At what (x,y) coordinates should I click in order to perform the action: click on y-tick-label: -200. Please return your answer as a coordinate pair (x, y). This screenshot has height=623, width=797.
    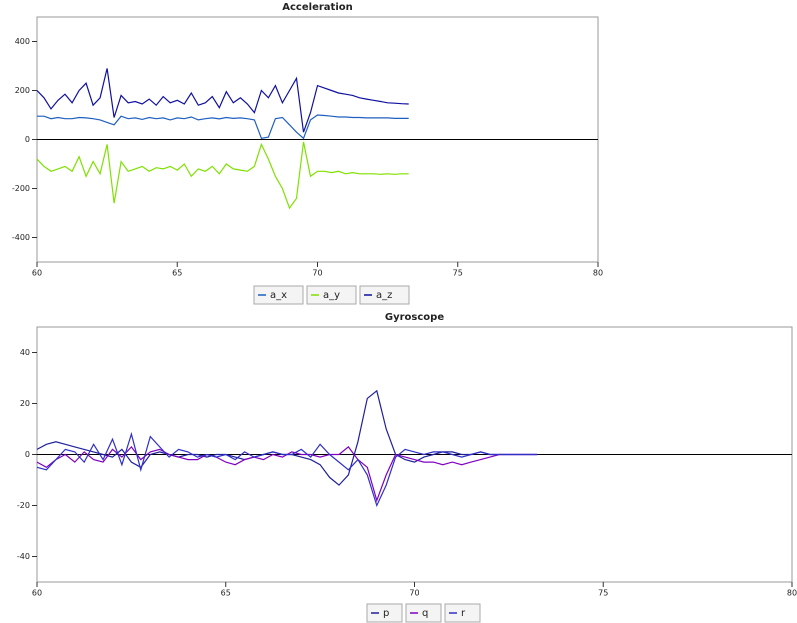
    Looking at the image, I should click on (21, 188).